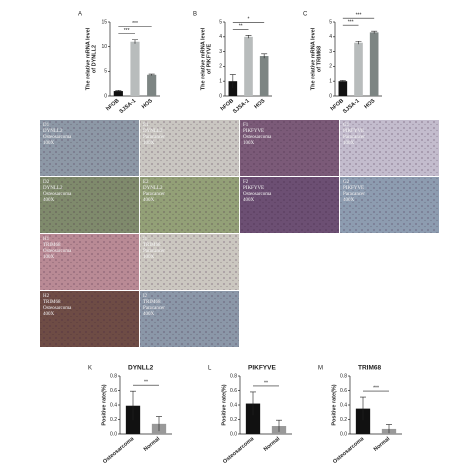  What do you see at coordinates (90, 369) in the screenshot?
I see `panel-label: K` at bounding box center [90, 369].